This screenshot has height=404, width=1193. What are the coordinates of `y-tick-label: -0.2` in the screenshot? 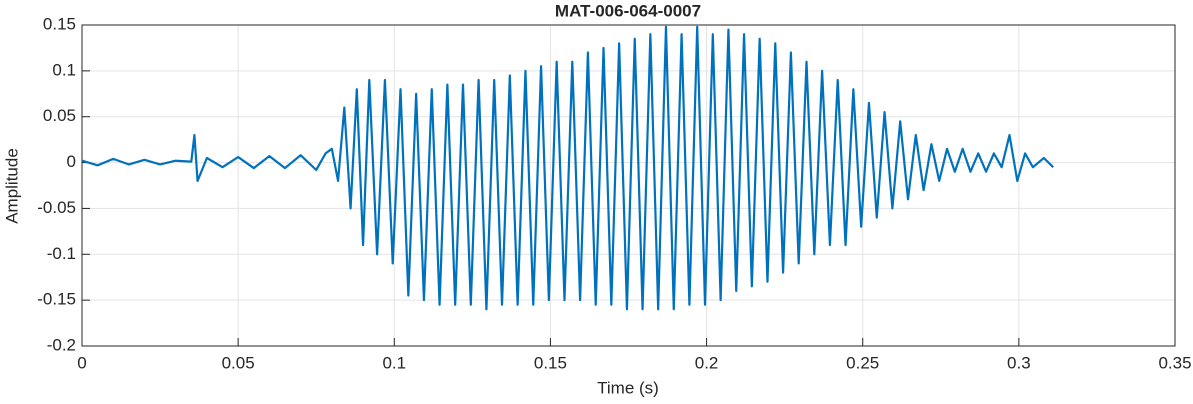 It's located at (61, 344).